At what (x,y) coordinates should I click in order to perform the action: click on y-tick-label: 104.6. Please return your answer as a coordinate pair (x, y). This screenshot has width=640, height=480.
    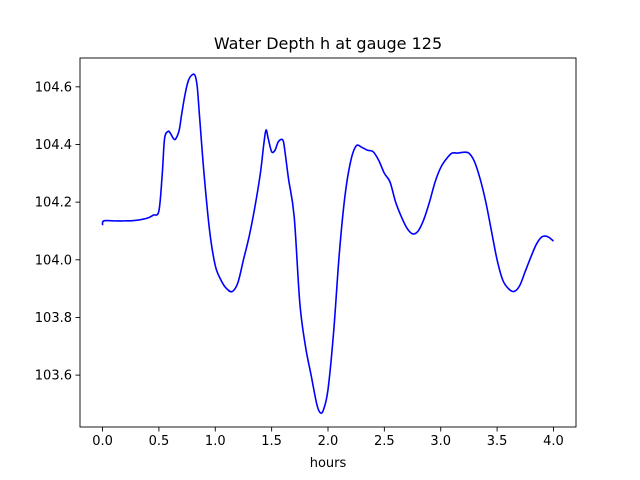
    Looking at the image, I should click on (53, 87).